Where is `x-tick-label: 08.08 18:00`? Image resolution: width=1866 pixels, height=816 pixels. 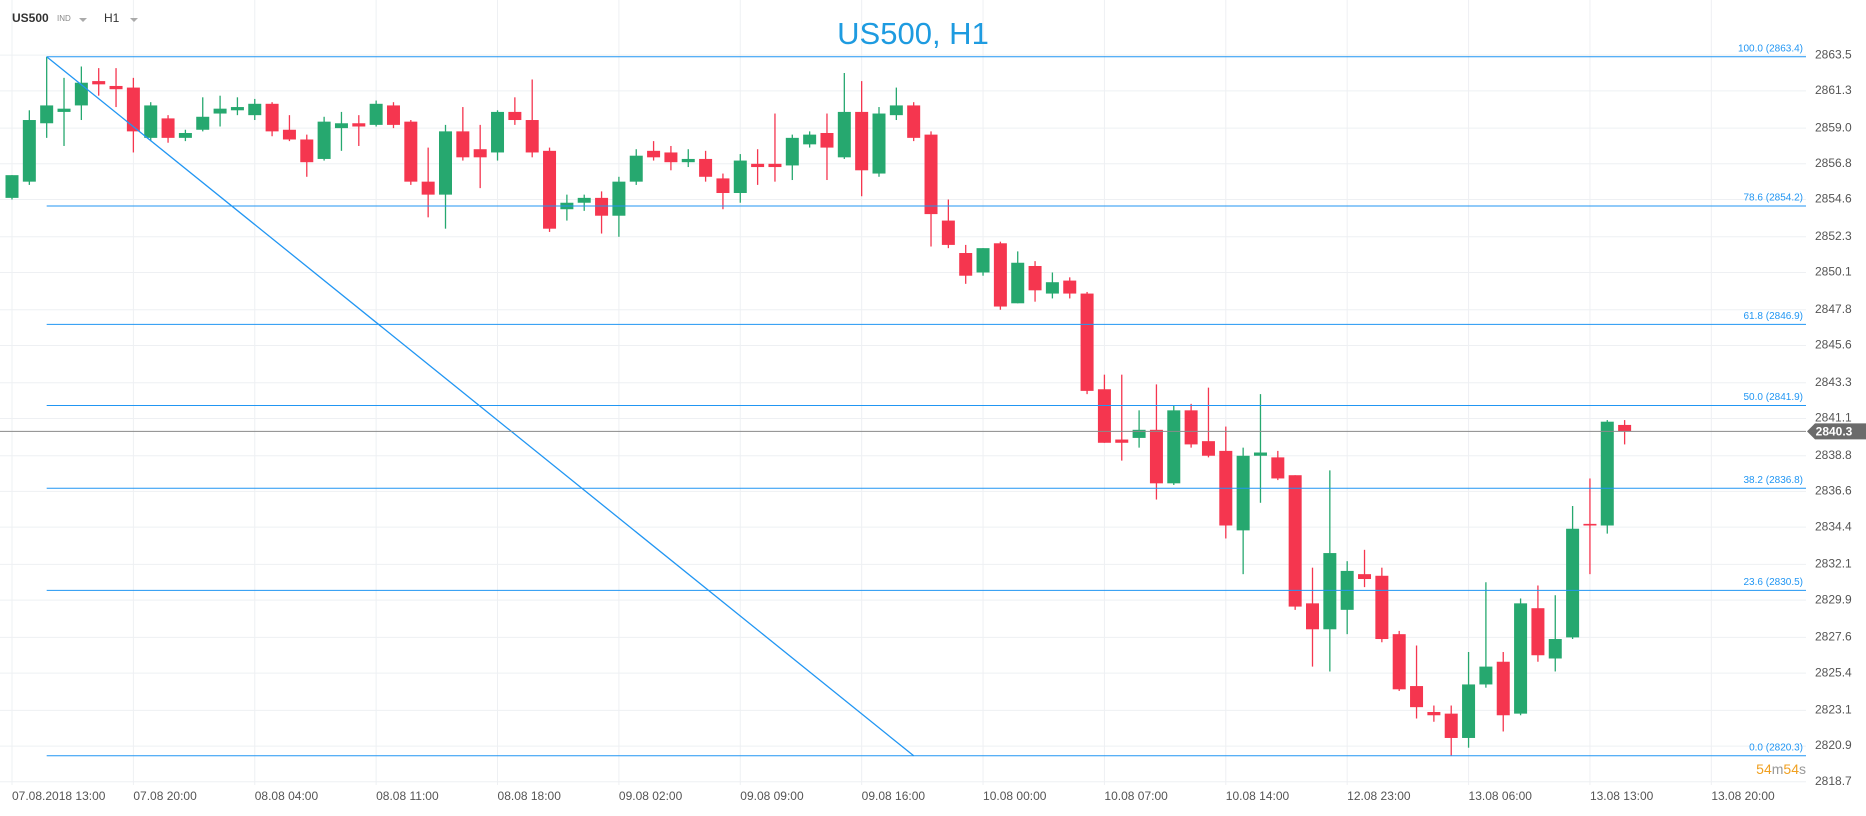
x-tick-label: 08.08 18:00 is located at coordinates (530, 796).